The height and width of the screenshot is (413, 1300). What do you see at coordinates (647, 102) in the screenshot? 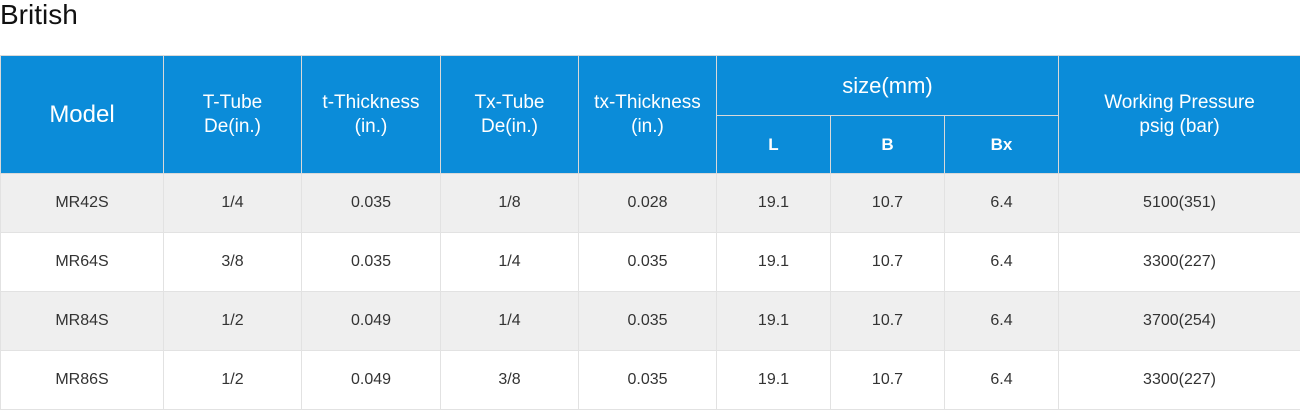
I see `header-line: tx-Thickness` at bounding box center [647, 102].